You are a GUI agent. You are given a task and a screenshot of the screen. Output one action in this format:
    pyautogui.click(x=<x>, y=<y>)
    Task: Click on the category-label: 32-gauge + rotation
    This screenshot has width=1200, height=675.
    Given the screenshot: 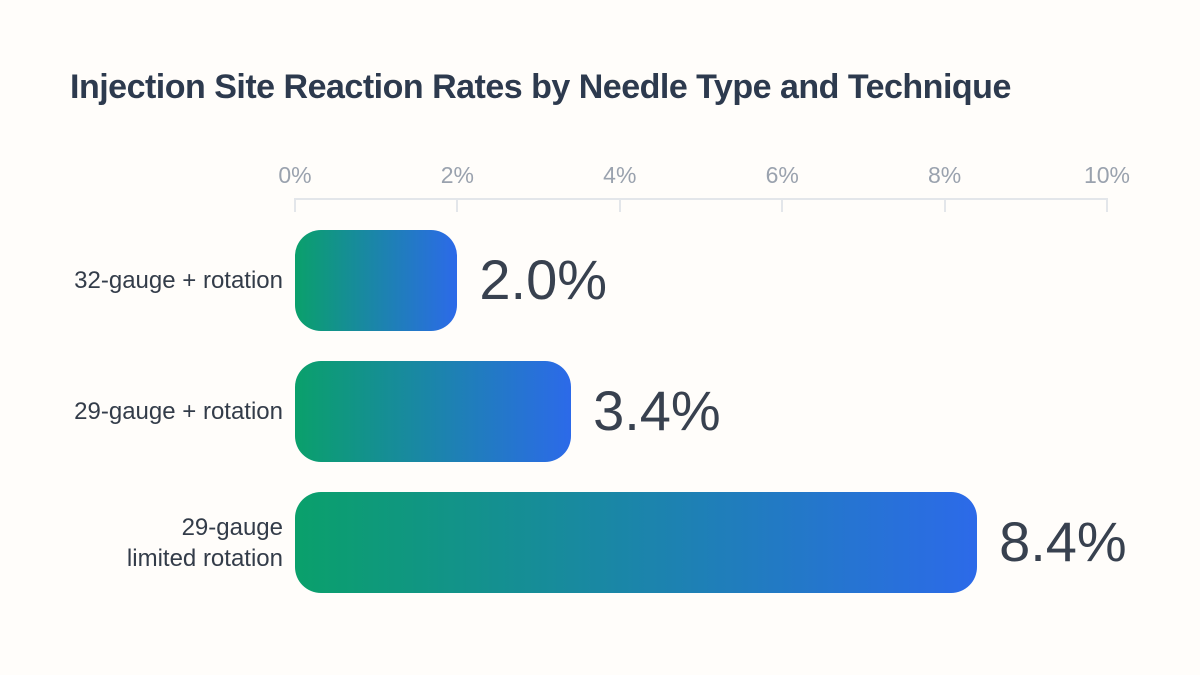 What is the action you would take?
    pyautogui.click(x=178, y=280)
    